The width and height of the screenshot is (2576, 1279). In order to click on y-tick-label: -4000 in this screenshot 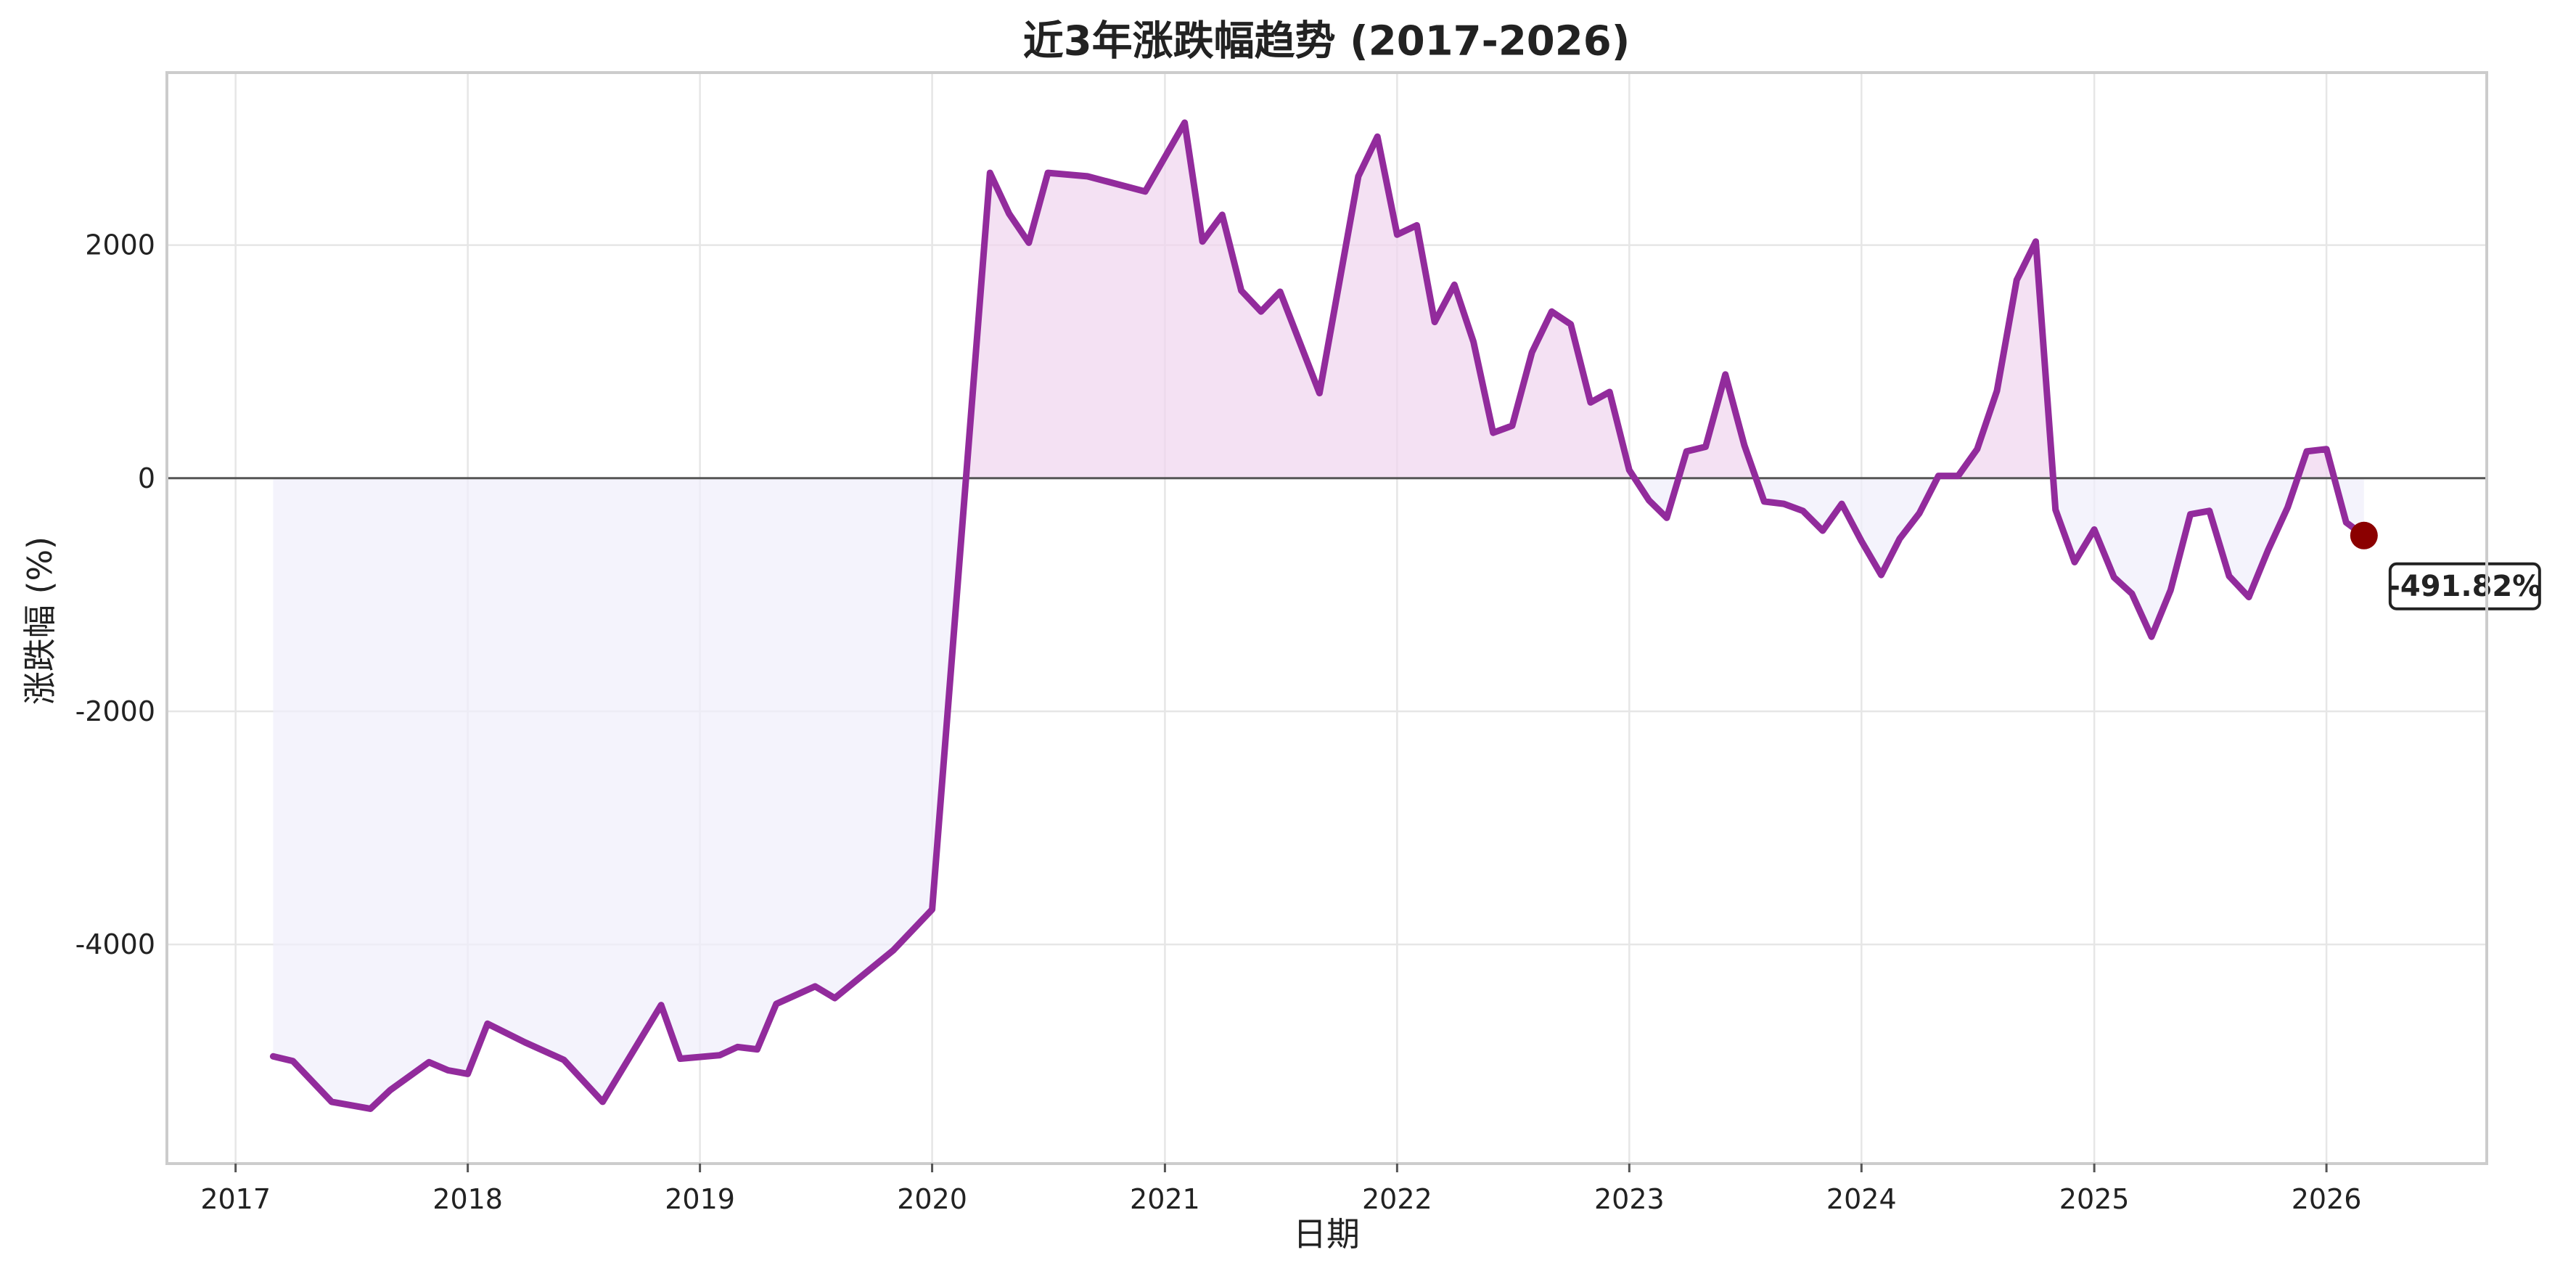, I will do `click(115, 944)`.